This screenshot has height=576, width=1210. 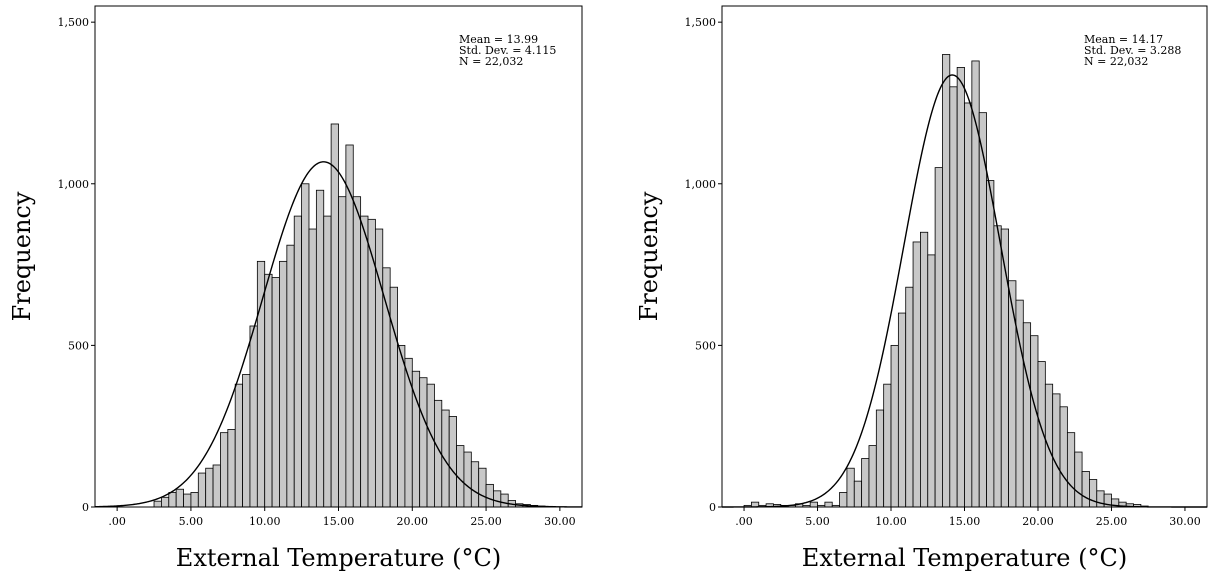 What do you see at coordinates (1132, 50) in the screenshot?
I see `stat-line: Std. Dev. = 3.288` at bounding box center [1132, 50].